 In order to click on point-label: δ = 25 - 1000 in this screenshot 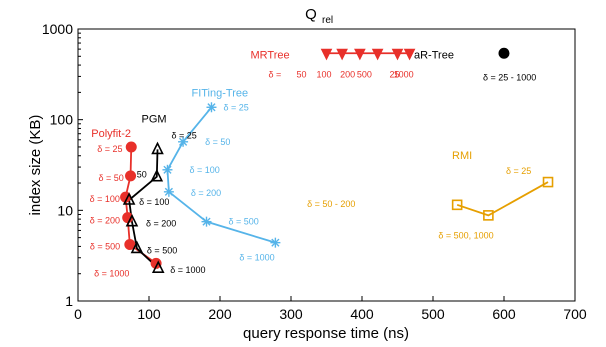, I will do `click(509, 77)`.